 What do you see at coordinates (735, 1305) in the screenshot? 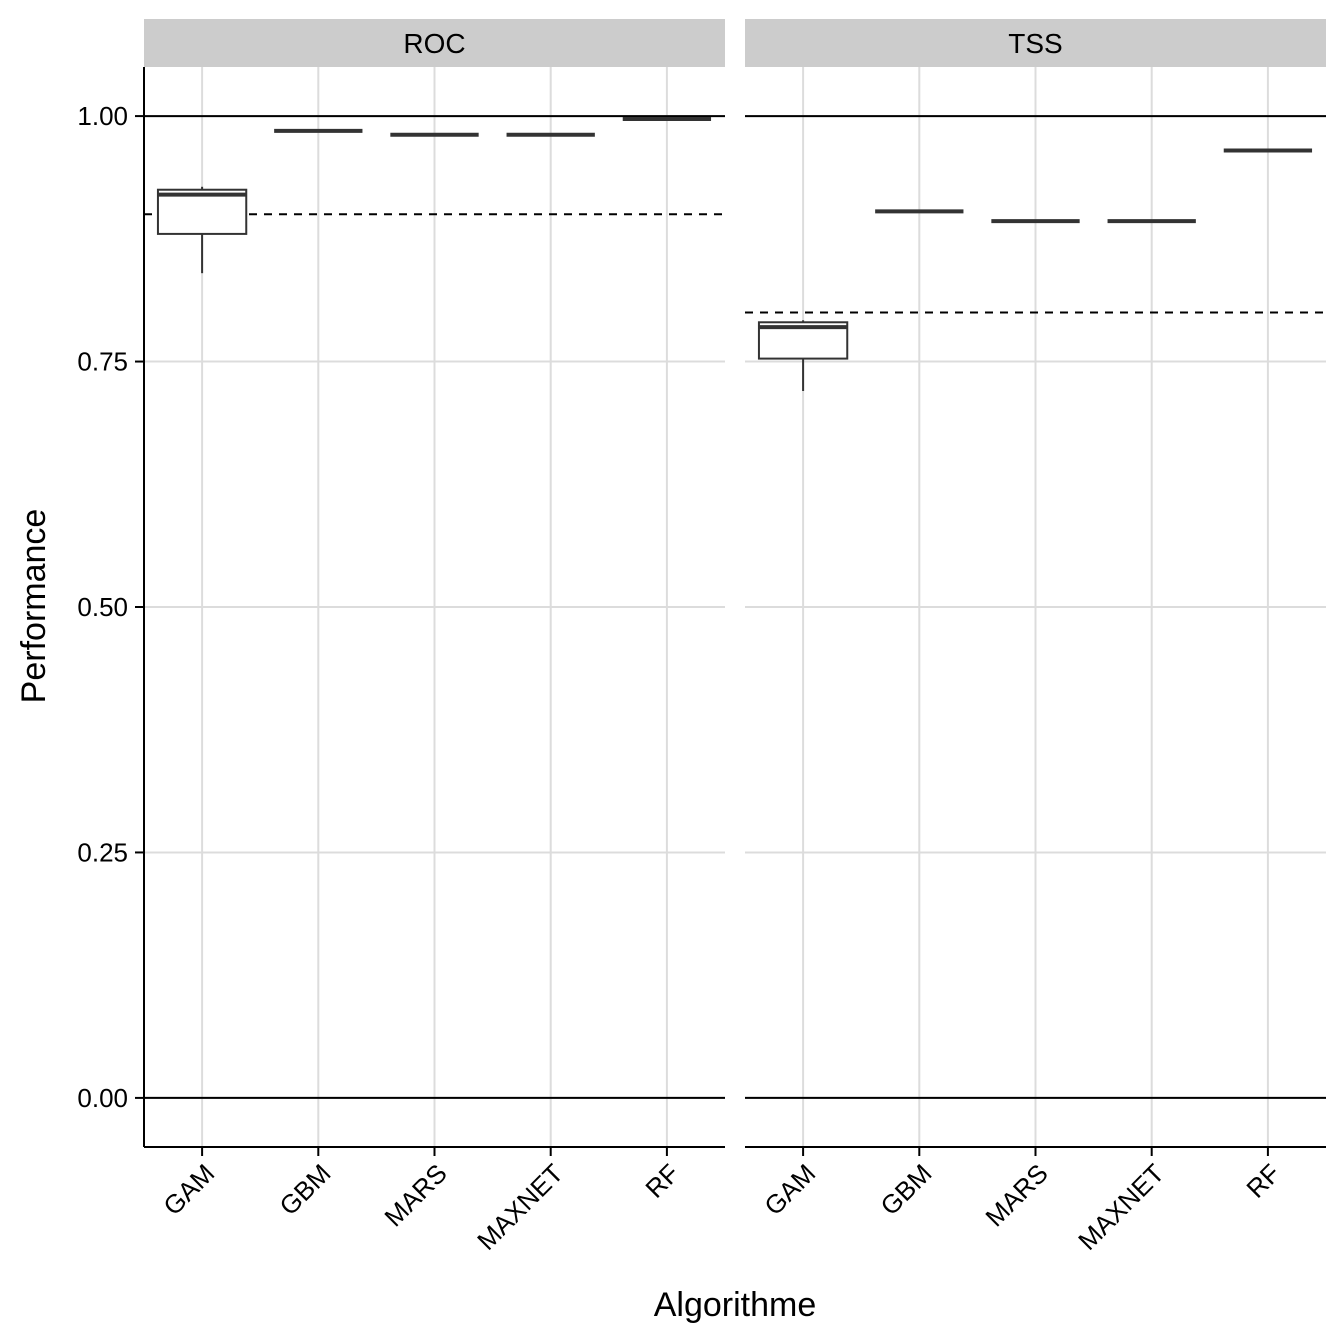
I see `x-axis-title: Algorithme` at bounding box center [735, 1305].